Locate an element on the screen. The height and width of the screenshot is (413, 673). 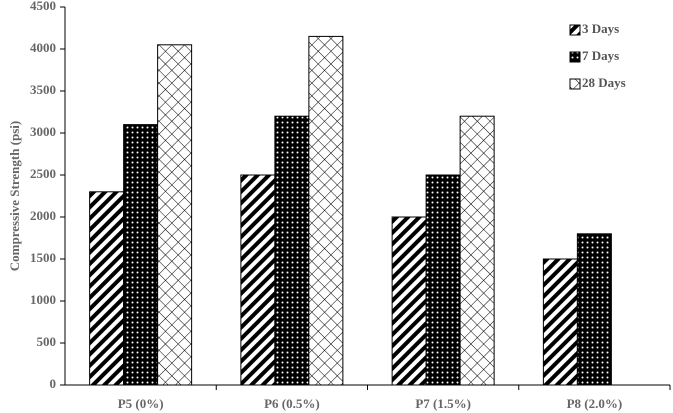
x-tick-label: P7 (1.5%) is located at coordinates (443, 403).